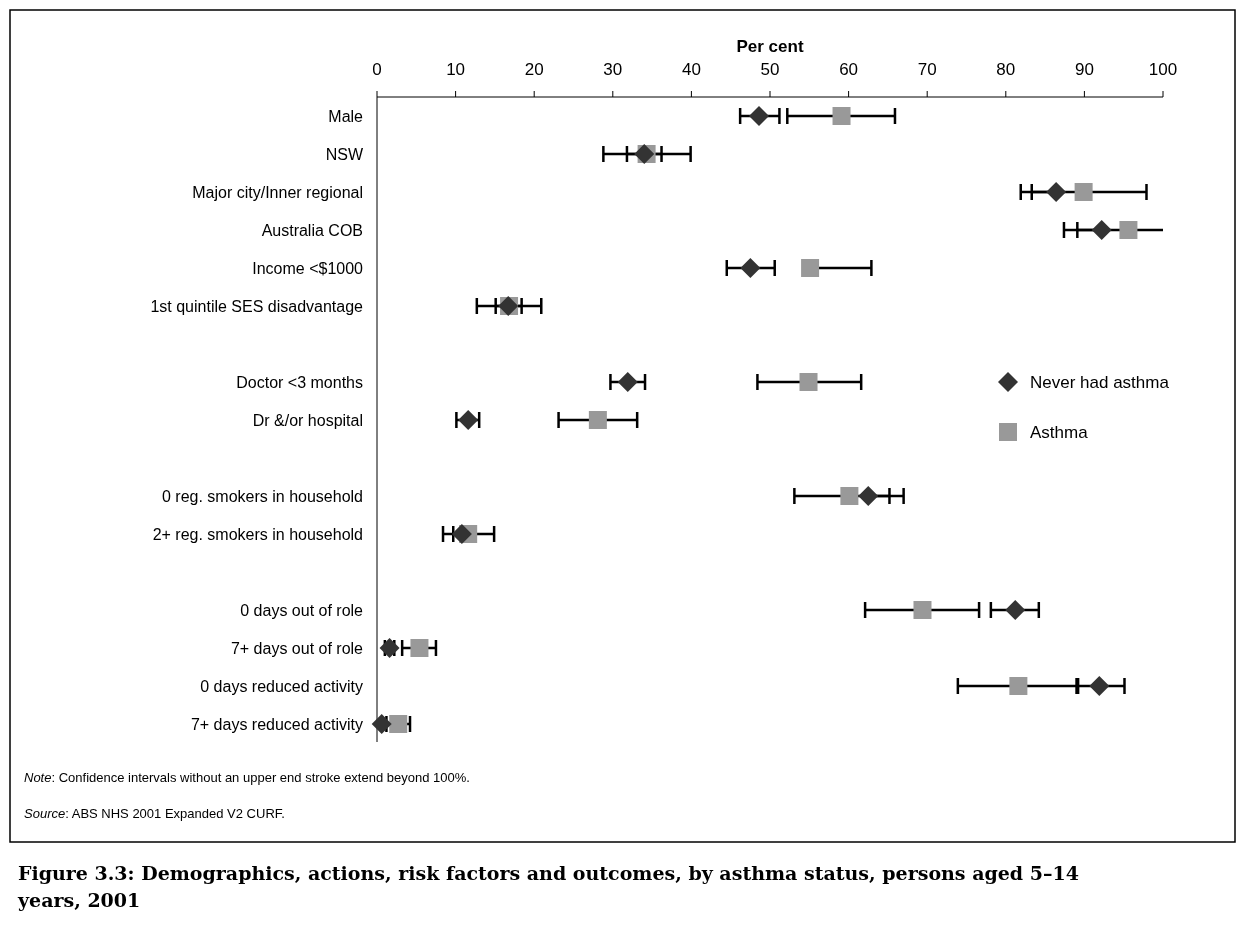  Describe the element at coordinates (312, 230) in the screenshot. I see `y-tick-label: Australia COB` at that location.